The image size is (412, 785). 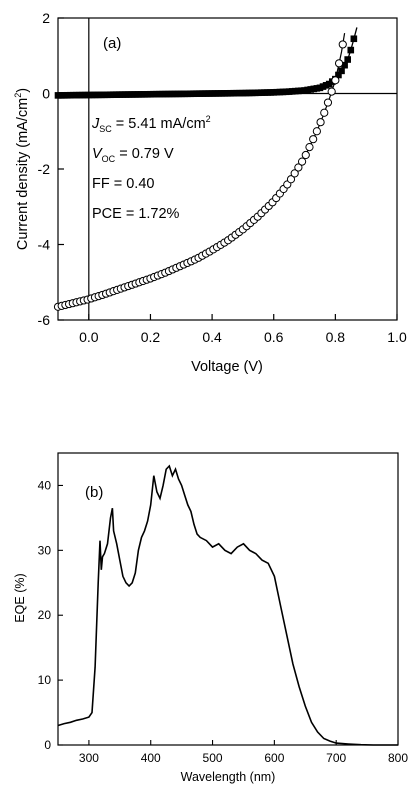 What do you see at coordinates (45, 485) in the screenshot?
I see `y-tick-label: 40` at bounding box center [45, 485].